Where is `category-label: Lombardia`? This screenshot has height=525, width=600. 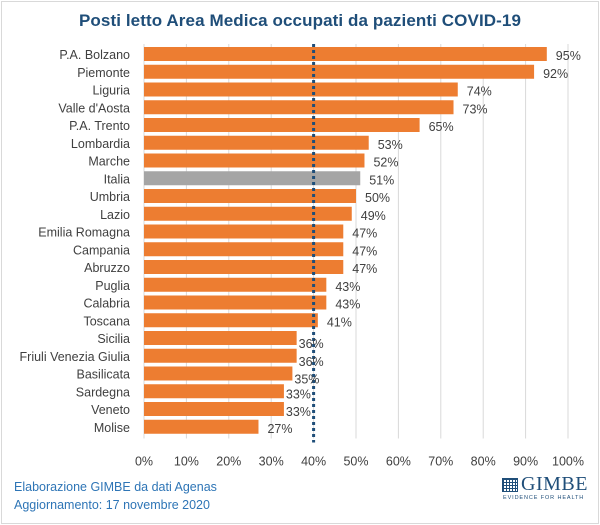
category-label: Lombardia is located at coordinates (100, 144).